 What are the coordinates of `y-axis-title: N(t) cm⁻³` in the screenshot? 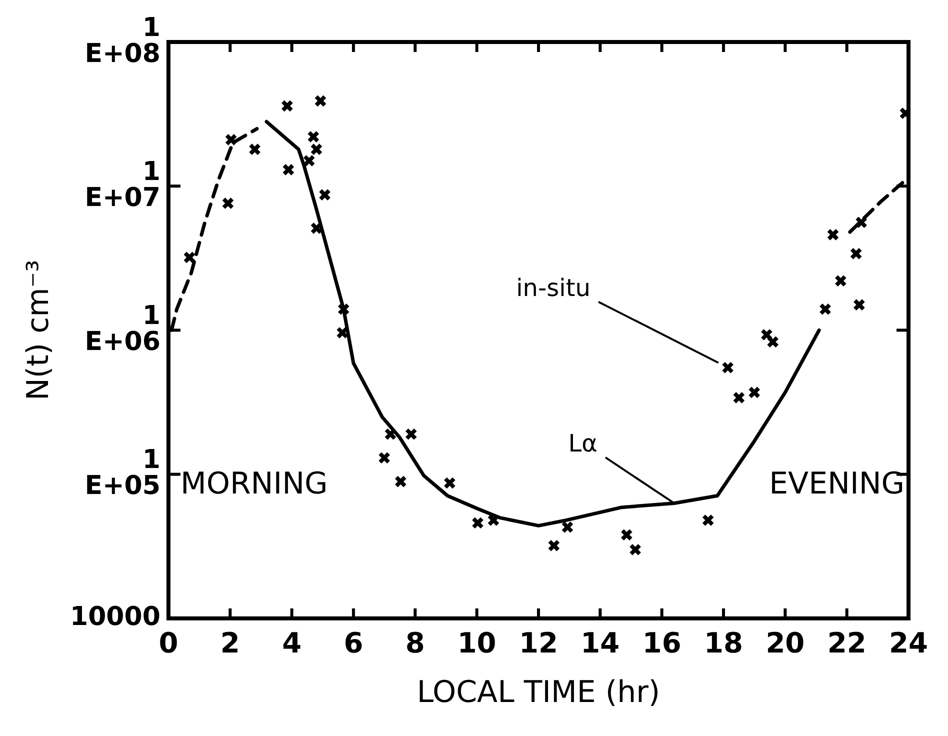 It's located at (38, 330).